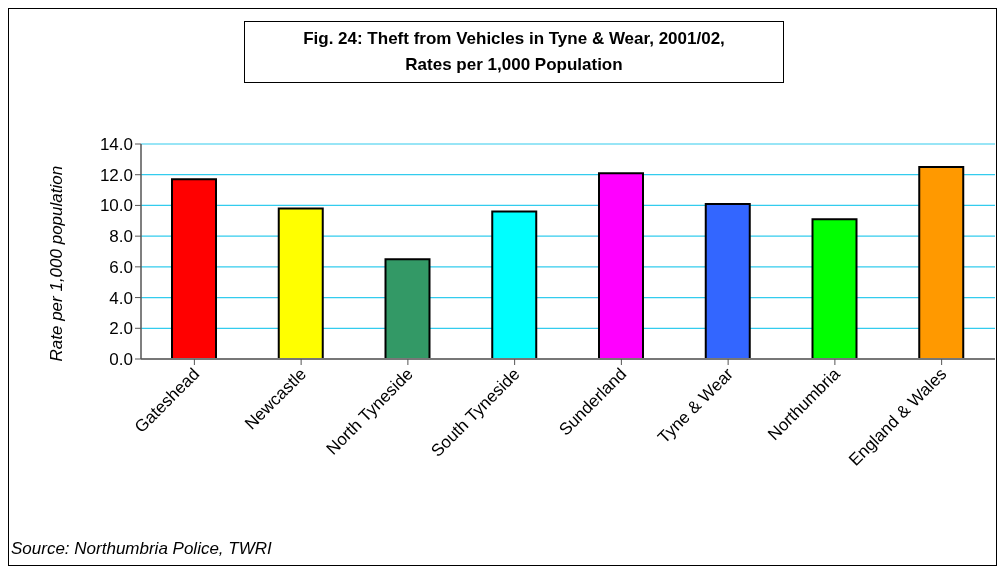 The width and height of the screenshot is (1005, 574). I want to click on y-tick-label: 0.0, so click(121, 360).